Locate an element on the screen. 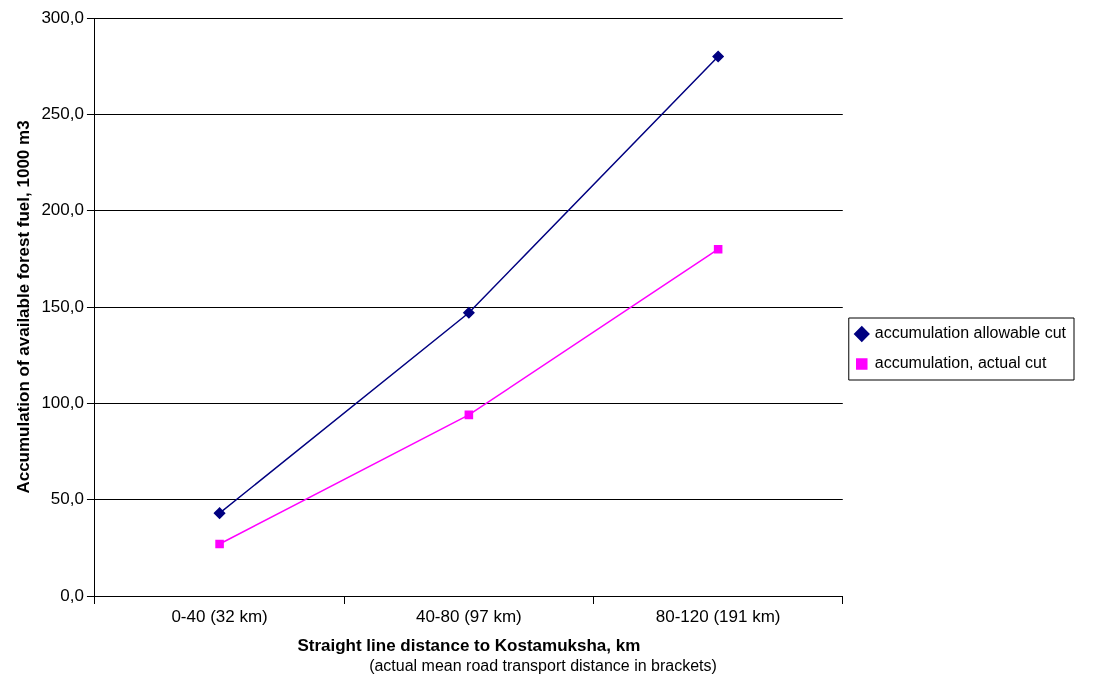 The image size is (1100, 686). y-axis-title: Accumulation of available forest fuel, 1000 m3 is located at coordinates (23, 307).